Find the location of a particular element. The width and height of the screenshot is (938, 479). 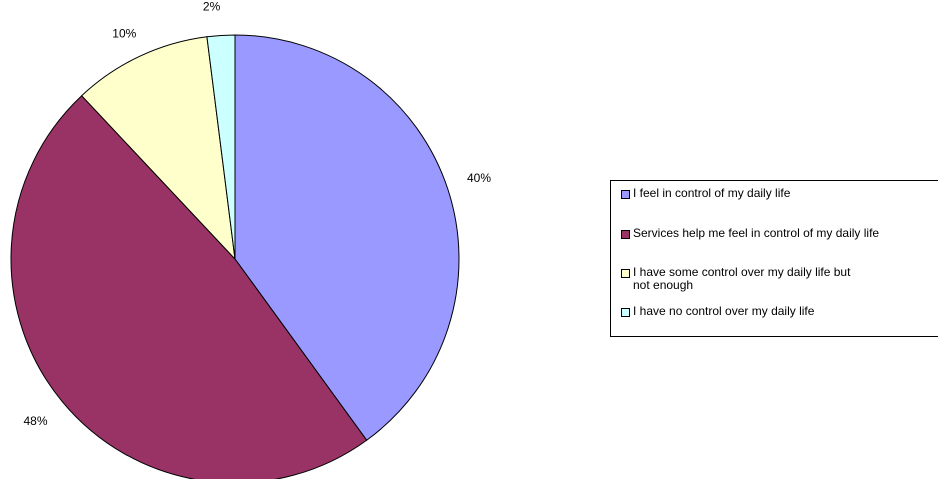

legend-swatch-no-control is located at coordinates (625, 312).